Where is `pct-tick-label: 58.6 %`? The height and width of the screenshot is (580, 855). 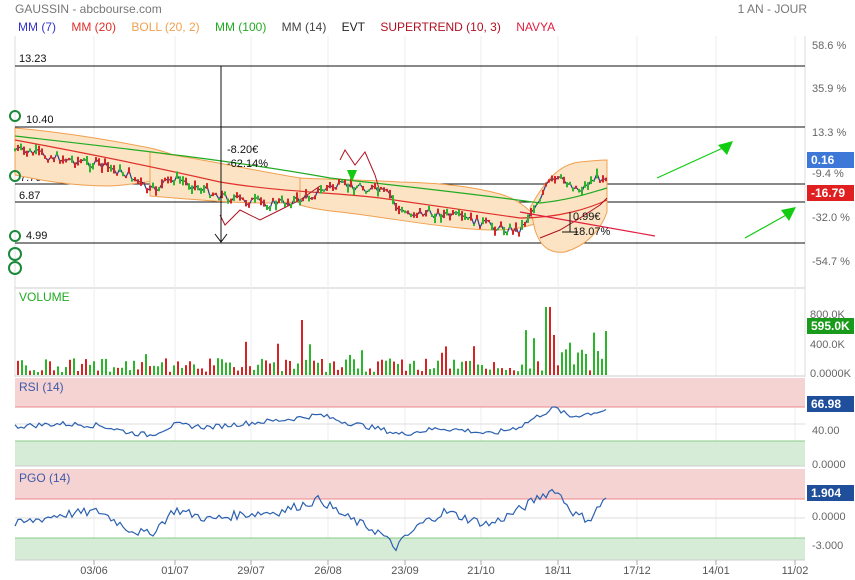 pct-tick-label: 58.6 % is located at coordinates (829, 46).